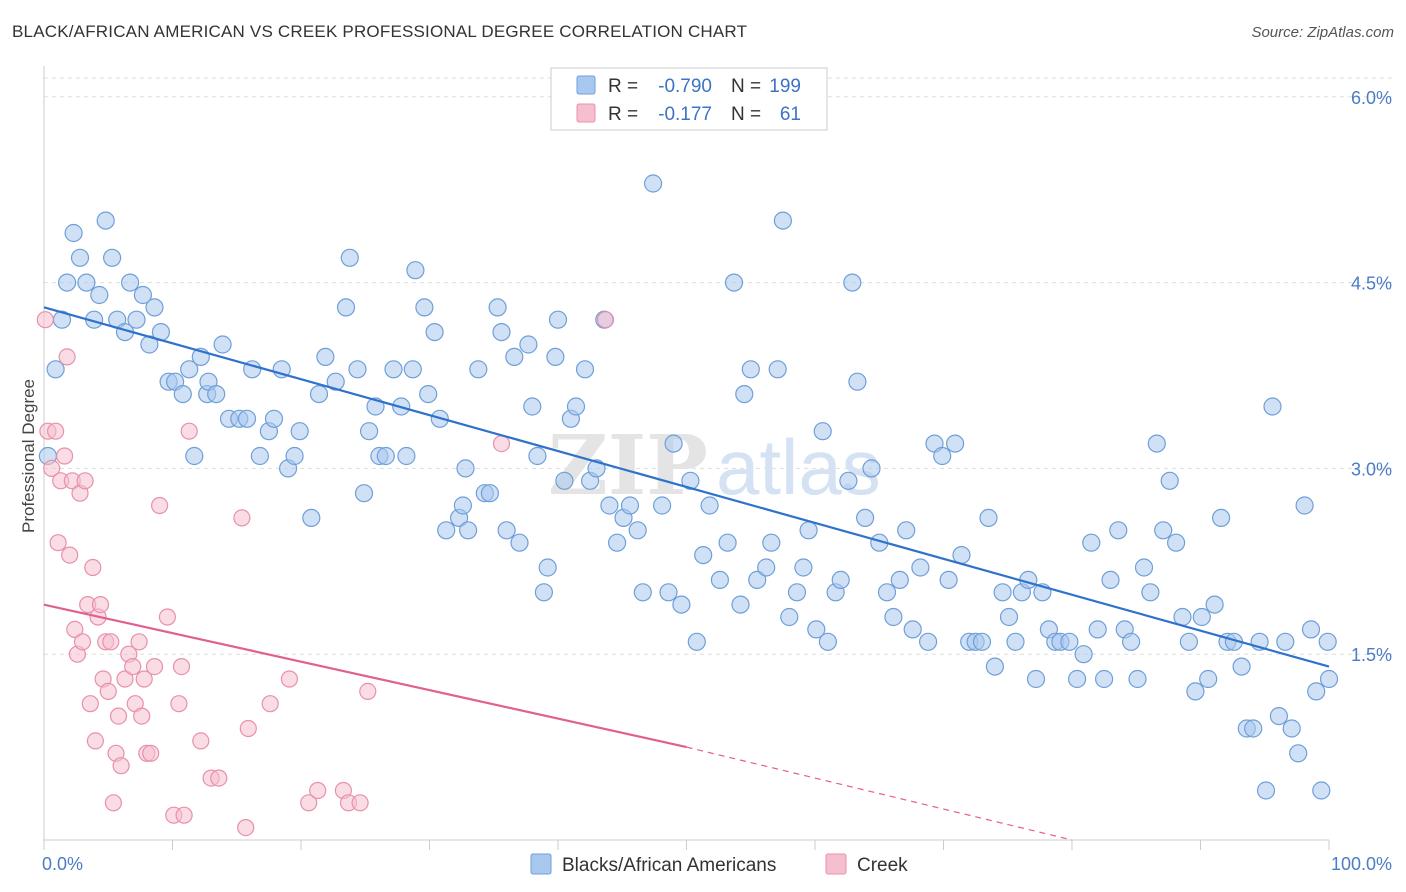 The width and height of the screenshot is (1406, 892). Describe the element at coordinates (746, 86) in the screenshot. I see `stats-legend-n-label-blue: N =` at that location.